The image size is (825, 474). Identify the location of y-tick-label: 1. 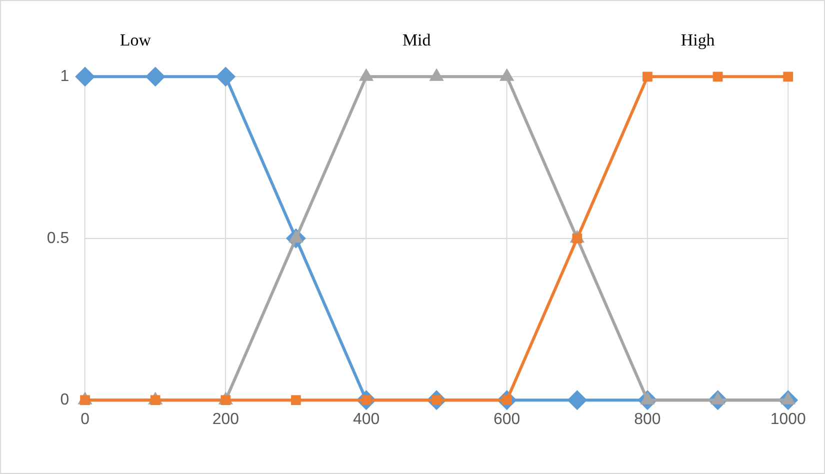
(65, 77).